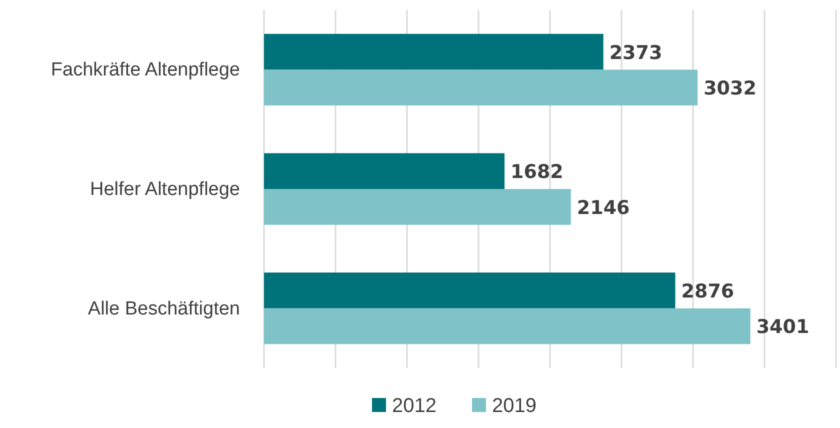 The image size is (840, 428). What do you see at coordinates (165, 189) in the screenshot?
I see `y-tick-label: Helfer Altenpflege` at bounding box center [165, 189].